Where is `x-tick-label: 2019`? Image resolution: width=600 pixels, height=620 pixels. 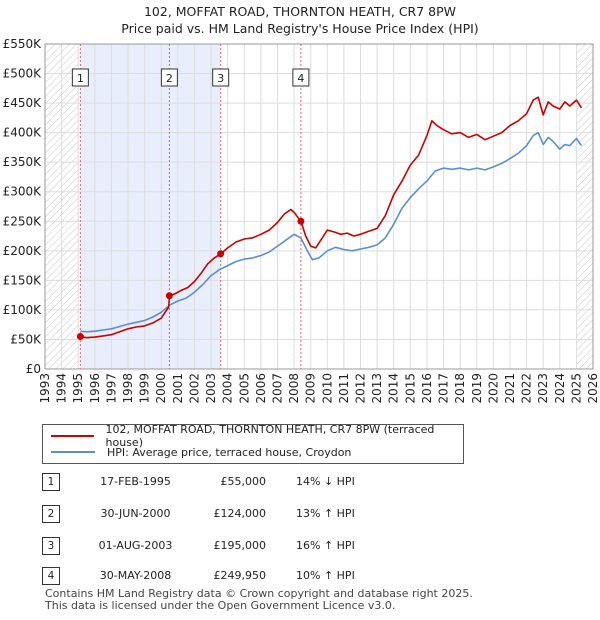
x-tick-label: 2019 is located at coordinates (477, 388).